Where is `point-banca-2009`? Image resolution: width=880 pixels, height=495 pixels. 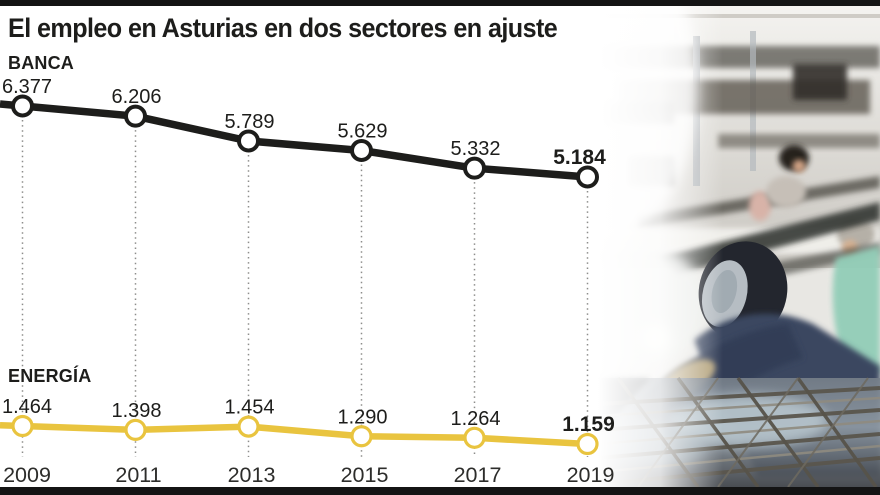
point-banca-2009 is located at coordinates (22, 106).